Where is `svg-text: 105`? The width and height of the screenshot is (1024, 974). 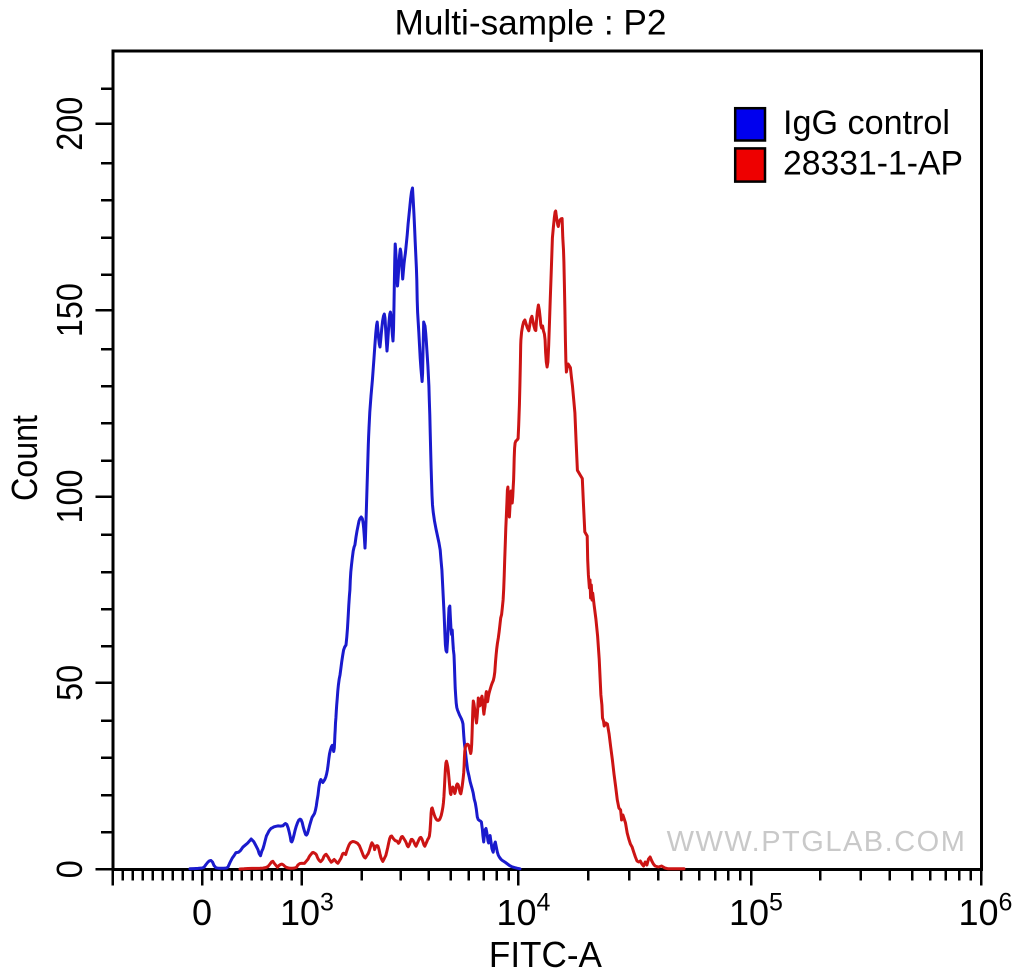 svg-text: 105 is located at coordinates (756, 911).